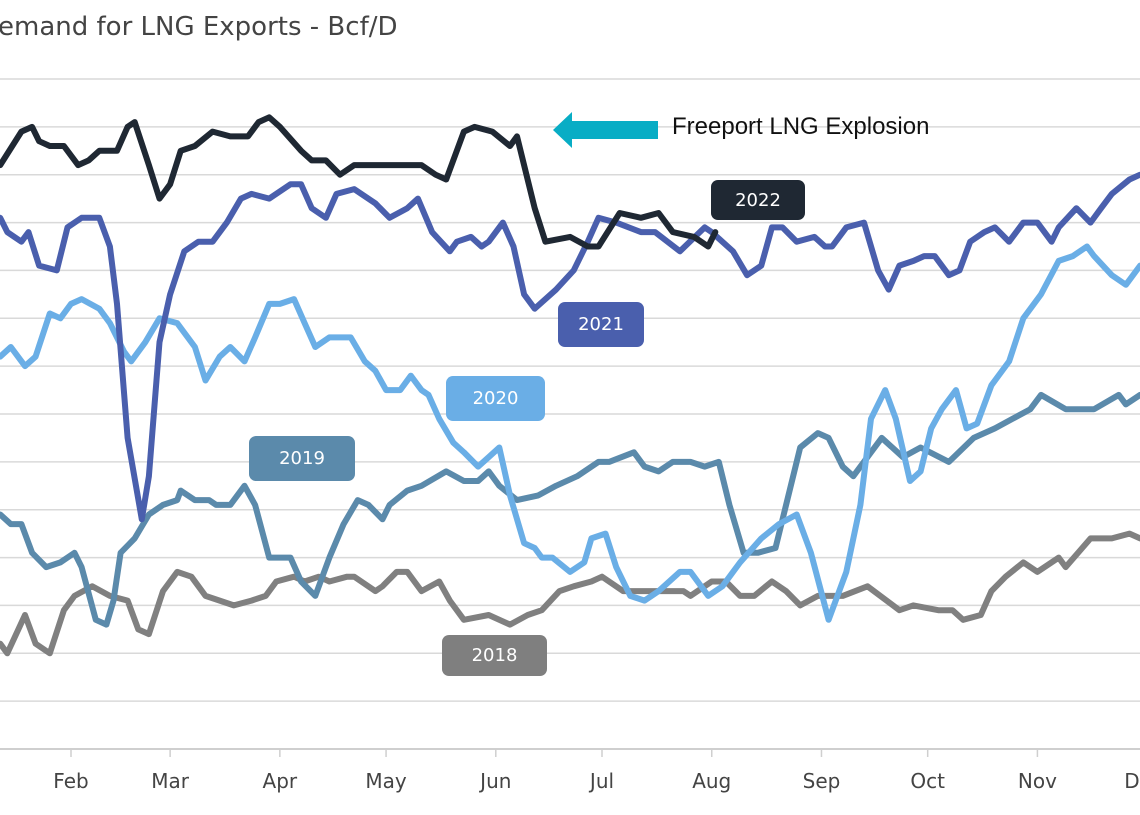 This screenshot has height=815, width=1140. I want to click on x-tick-label: Nov, so click(1037, 781).